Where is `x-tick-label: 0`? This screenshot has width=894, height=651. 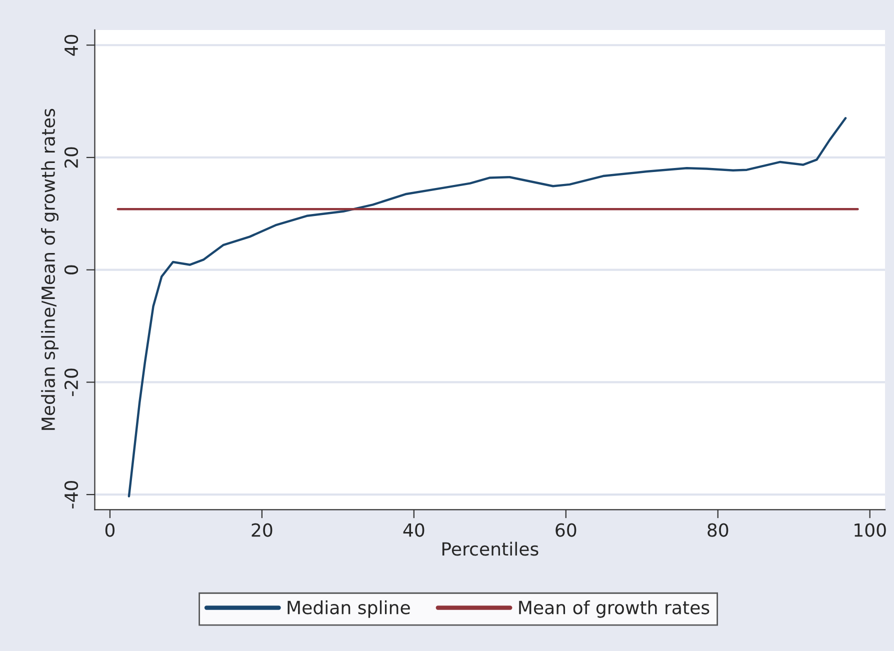
x-tick-label: 0 is located at coordinates (110, 530).